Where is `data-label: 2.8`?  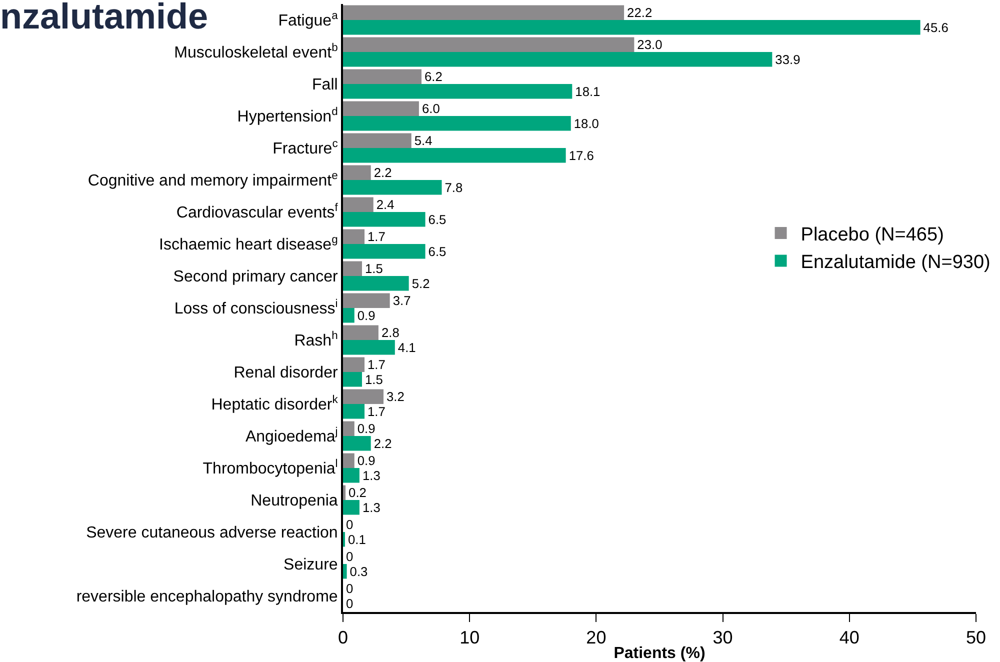
data-label: 2.8 is located at coordinates (390, 332).